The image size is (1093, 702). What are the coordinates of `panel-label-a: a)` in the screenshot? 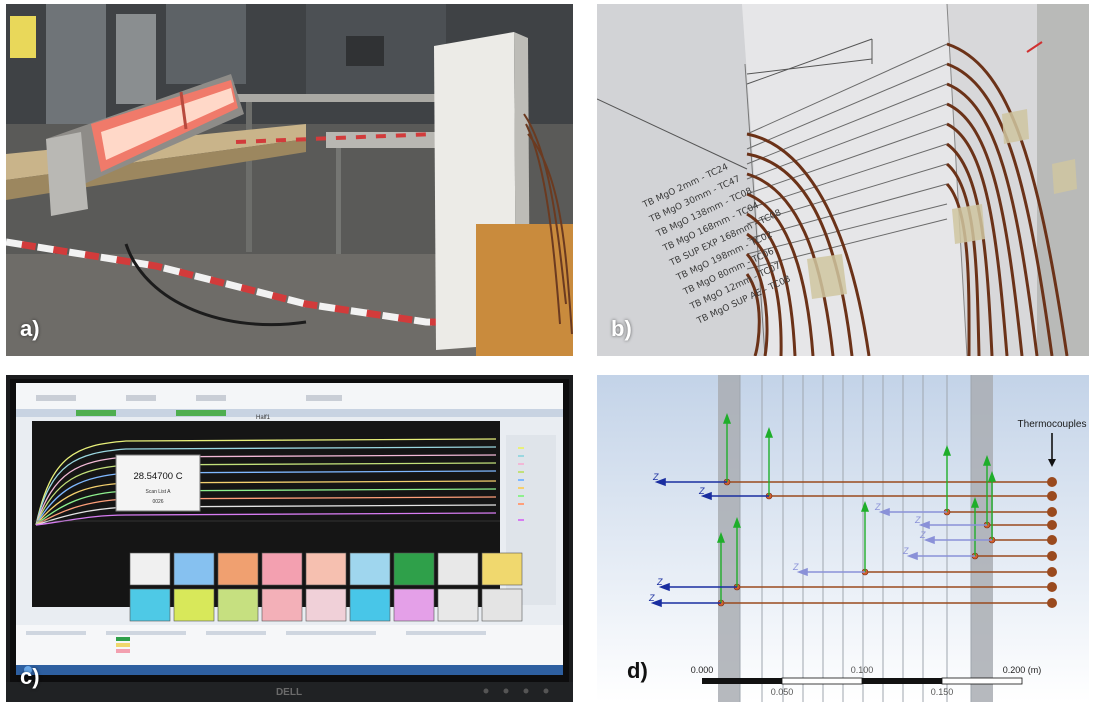 It's located at (30, 328).